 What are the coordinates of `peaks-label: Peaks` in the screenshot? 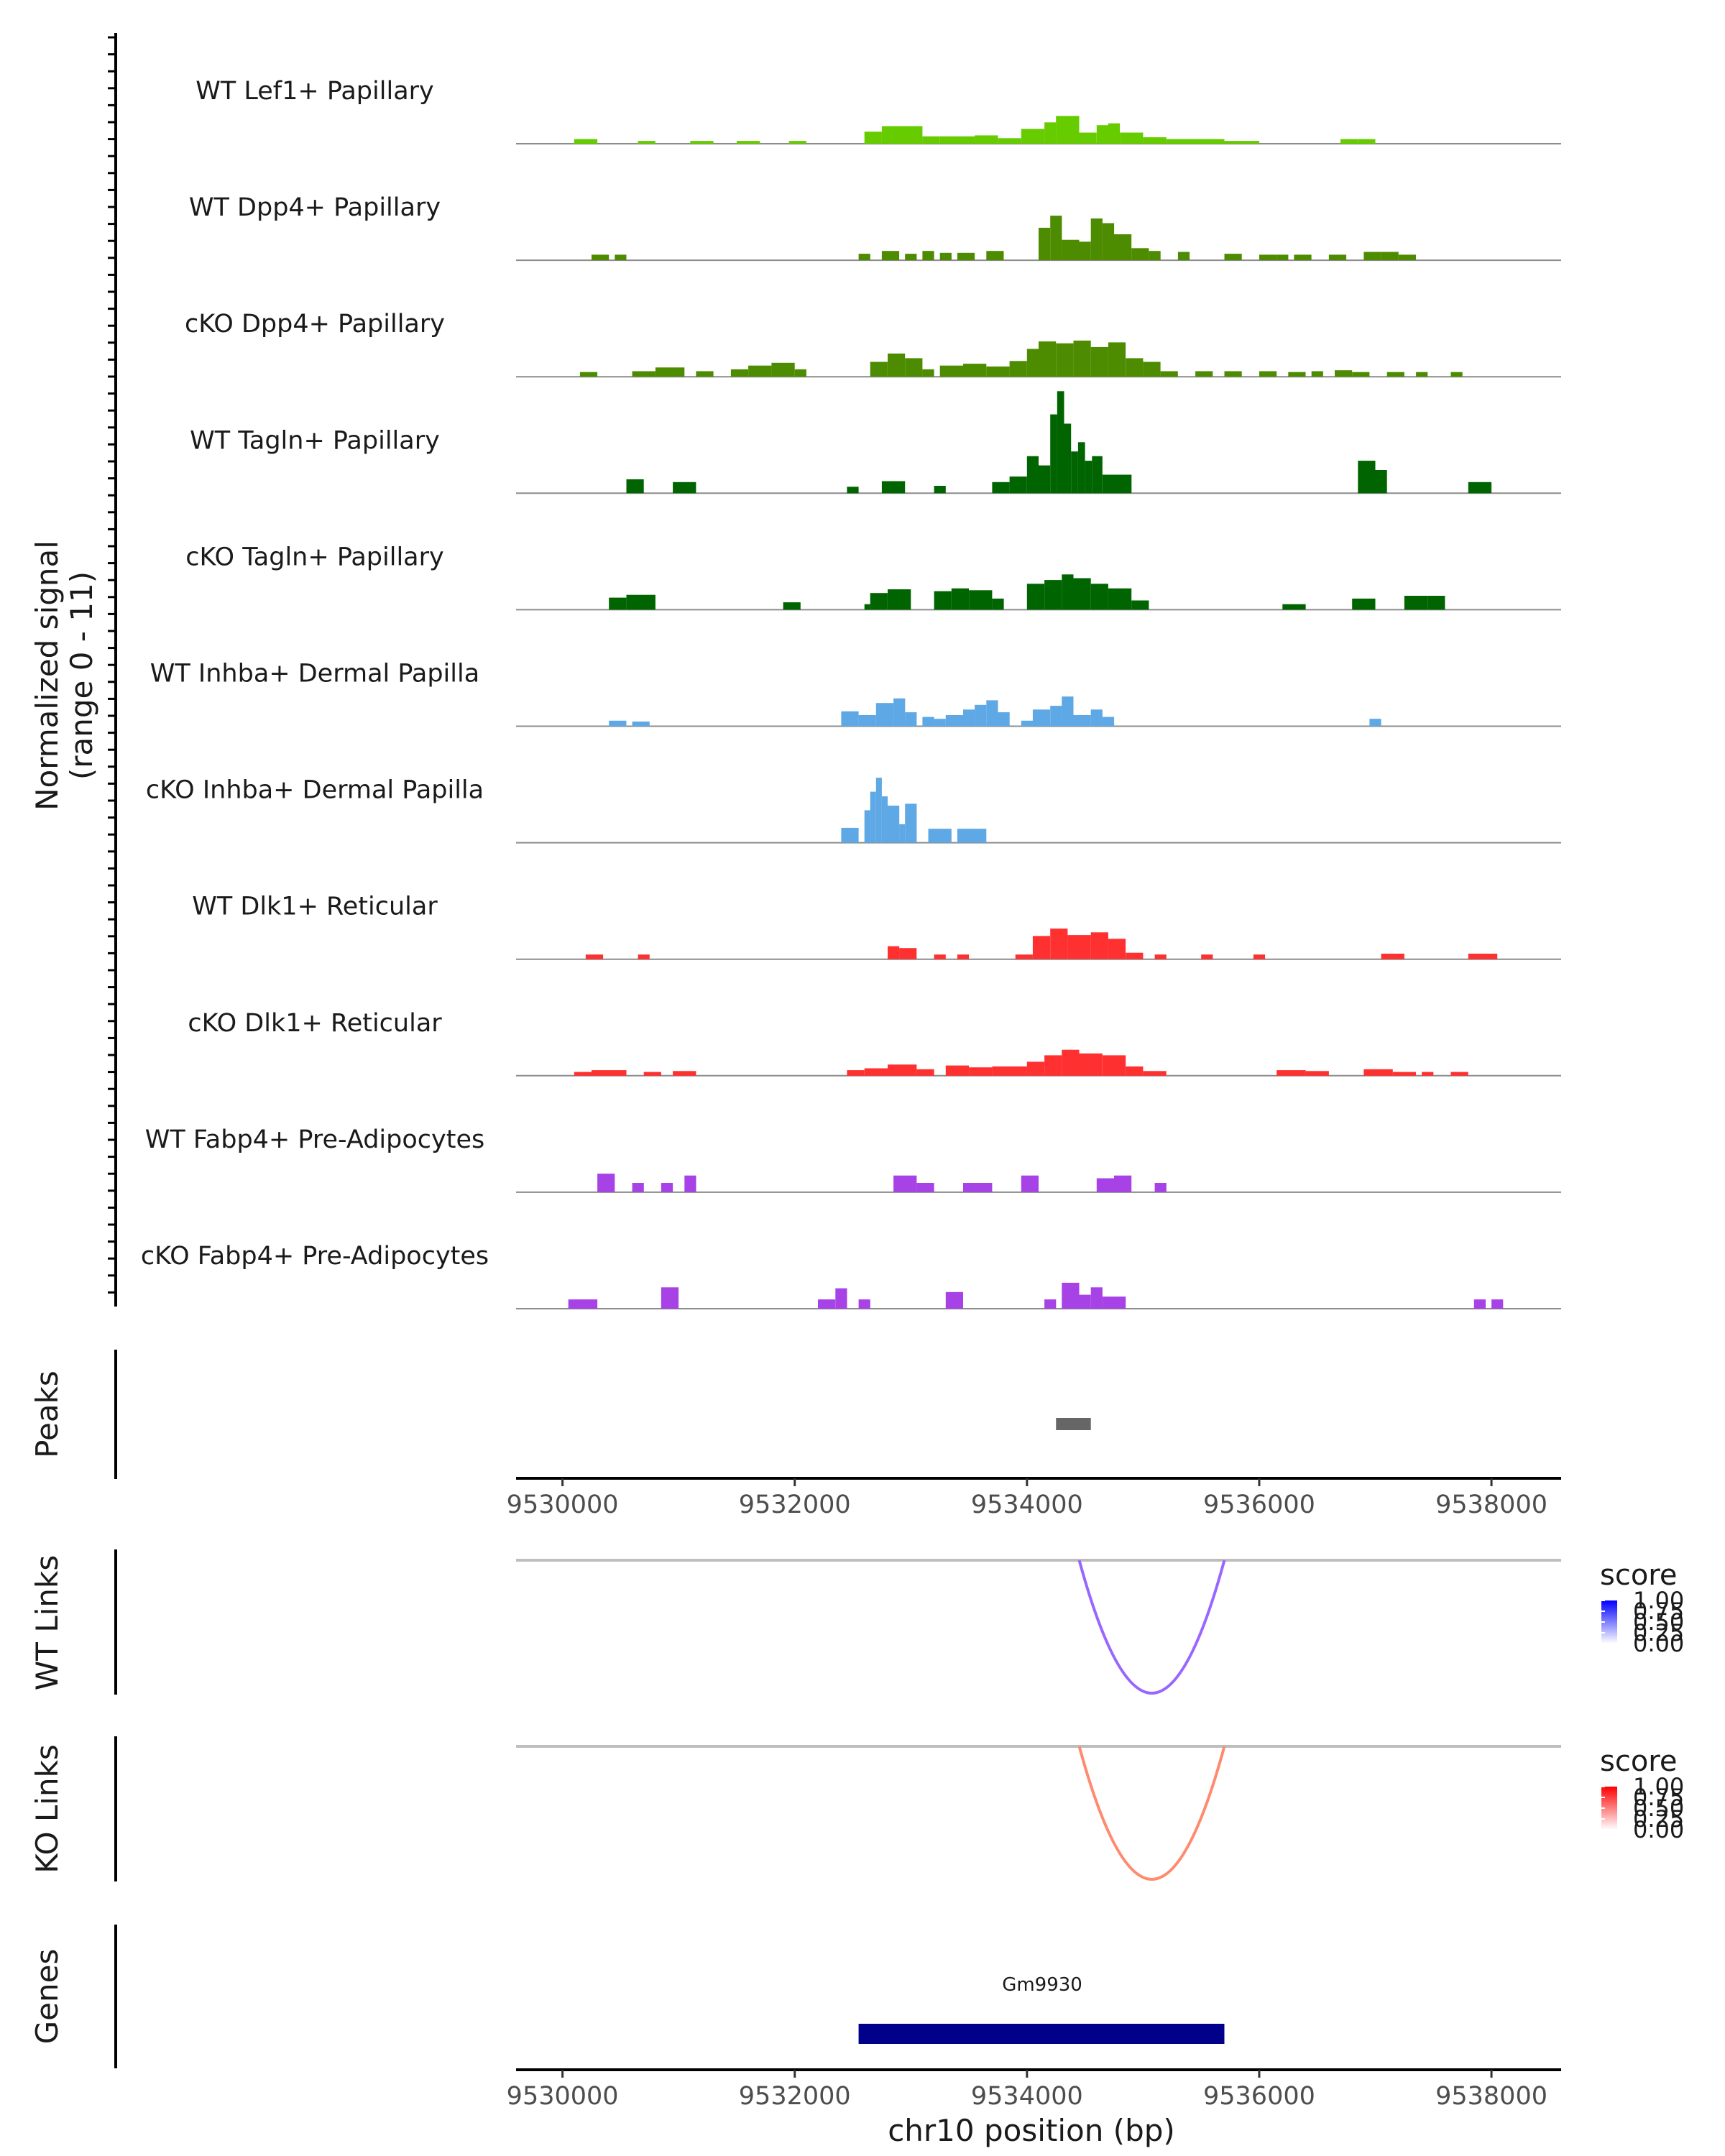 It's located at (47, 1414).